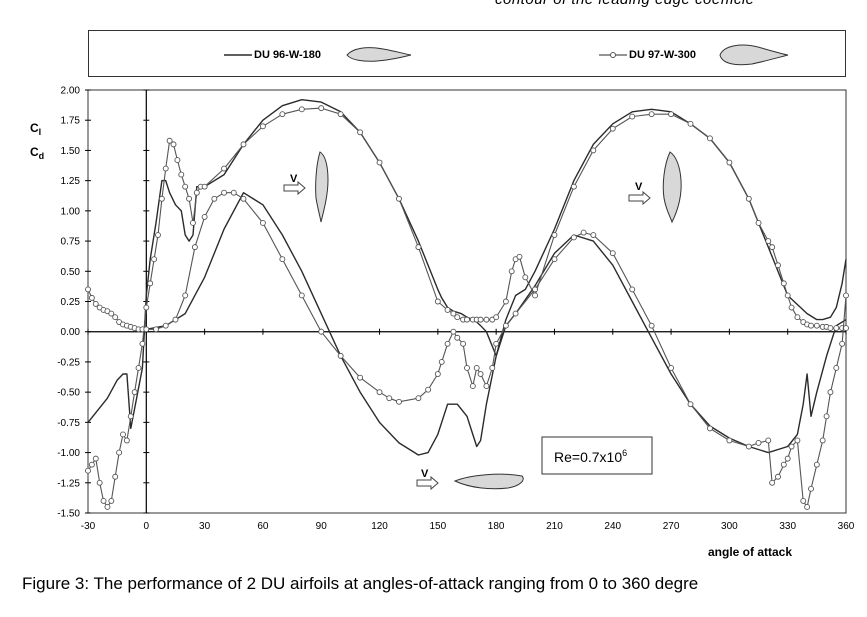 The width and height of the screenshot is (867, 617). Describe the element at coordinates (663, 54) in the screenshot. I see `legend-label-du97: DU 97-W-300` at that location.